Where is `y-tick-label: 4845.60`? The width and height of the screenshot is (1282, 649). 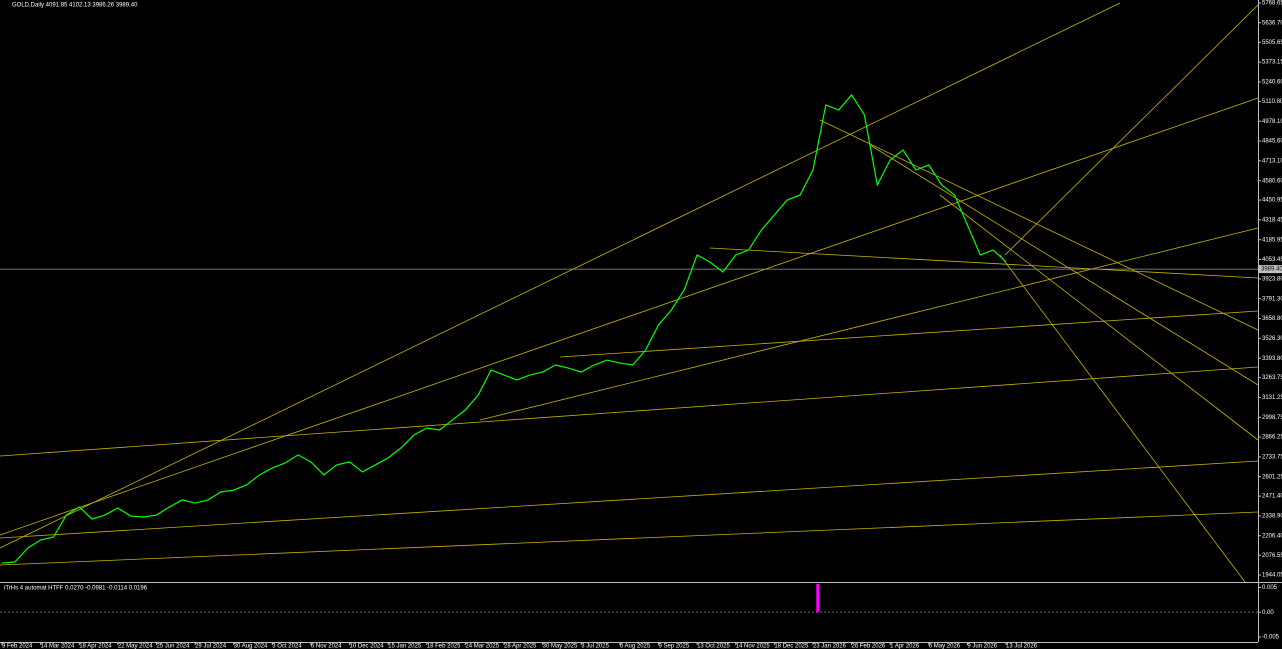 y-tick-label: 4845.60 is located at coordinates (1272, 142).